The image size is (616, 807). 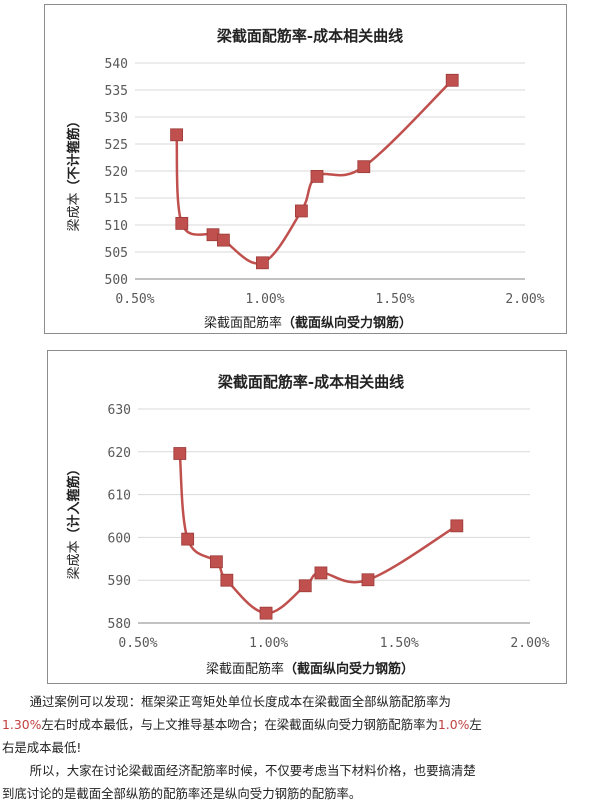 I want to click on chart-1-y-tick-label: 520, so click(x=116, y=172).